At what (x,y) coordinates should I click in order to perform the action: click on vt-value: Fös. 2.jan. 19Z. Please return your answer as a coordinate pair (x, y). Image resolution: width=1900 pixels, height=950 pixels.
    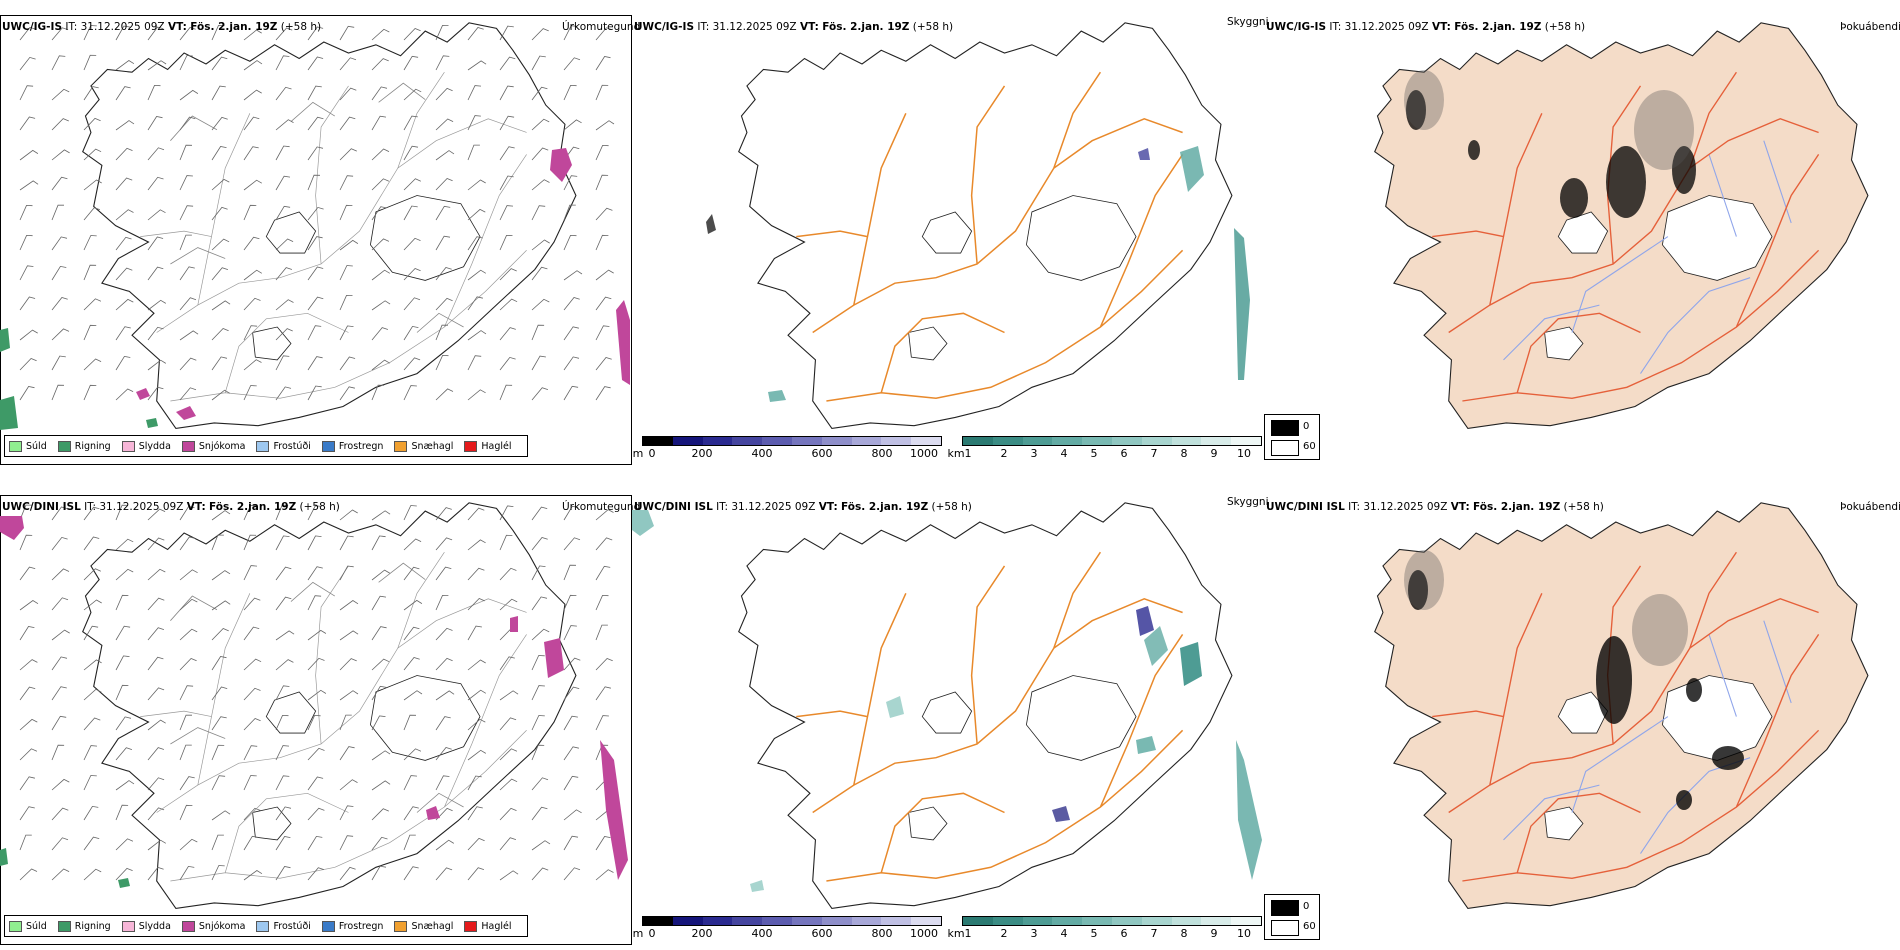
    Looking at the image, I should click on (234, 27).